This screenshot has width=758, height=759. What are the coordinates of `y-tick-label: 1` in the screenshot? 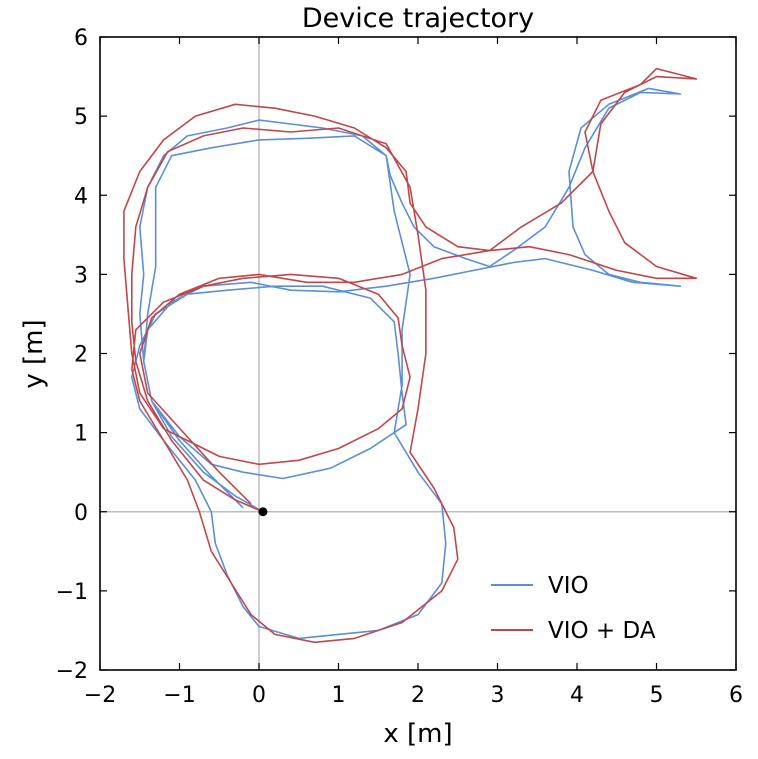 It's located at (81, 434).